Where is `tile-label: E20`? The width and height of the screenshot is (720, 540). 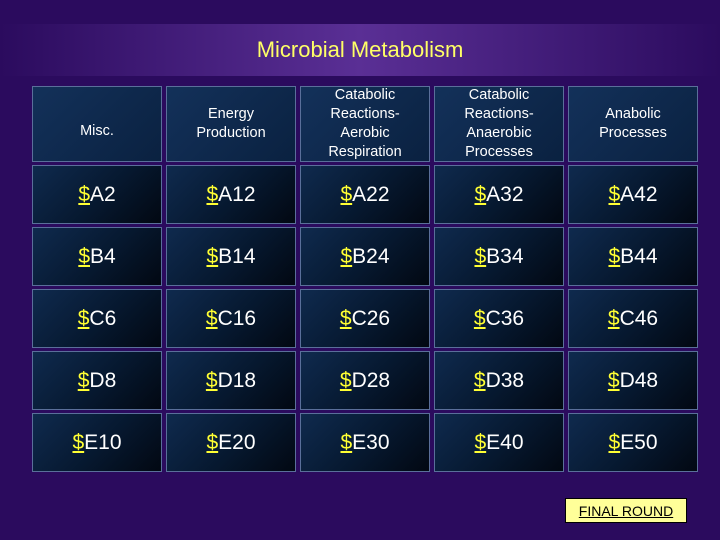
tile-label: E20 is located at coordinates (237, 442).